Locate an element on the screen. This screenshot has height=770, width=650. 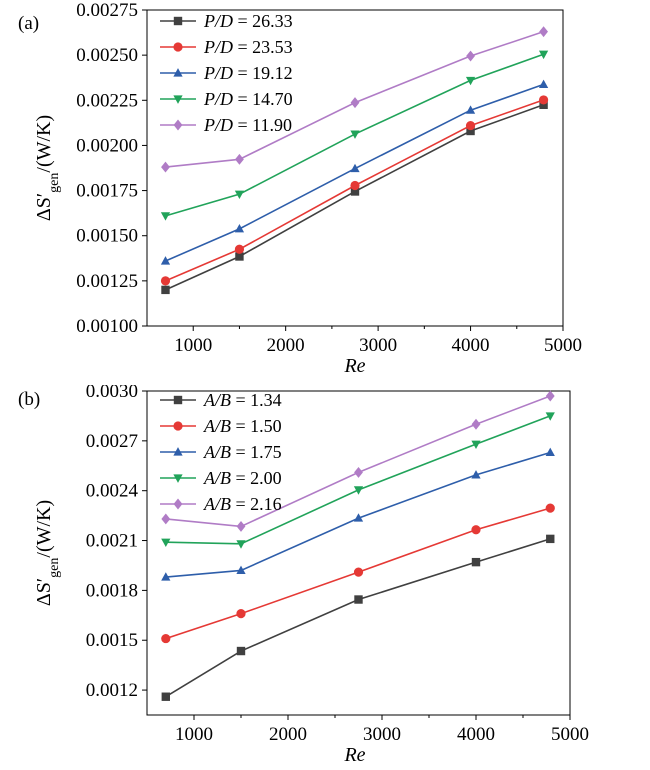
legend-label: P/D = 19.12 is located at coordinates (248, 73).